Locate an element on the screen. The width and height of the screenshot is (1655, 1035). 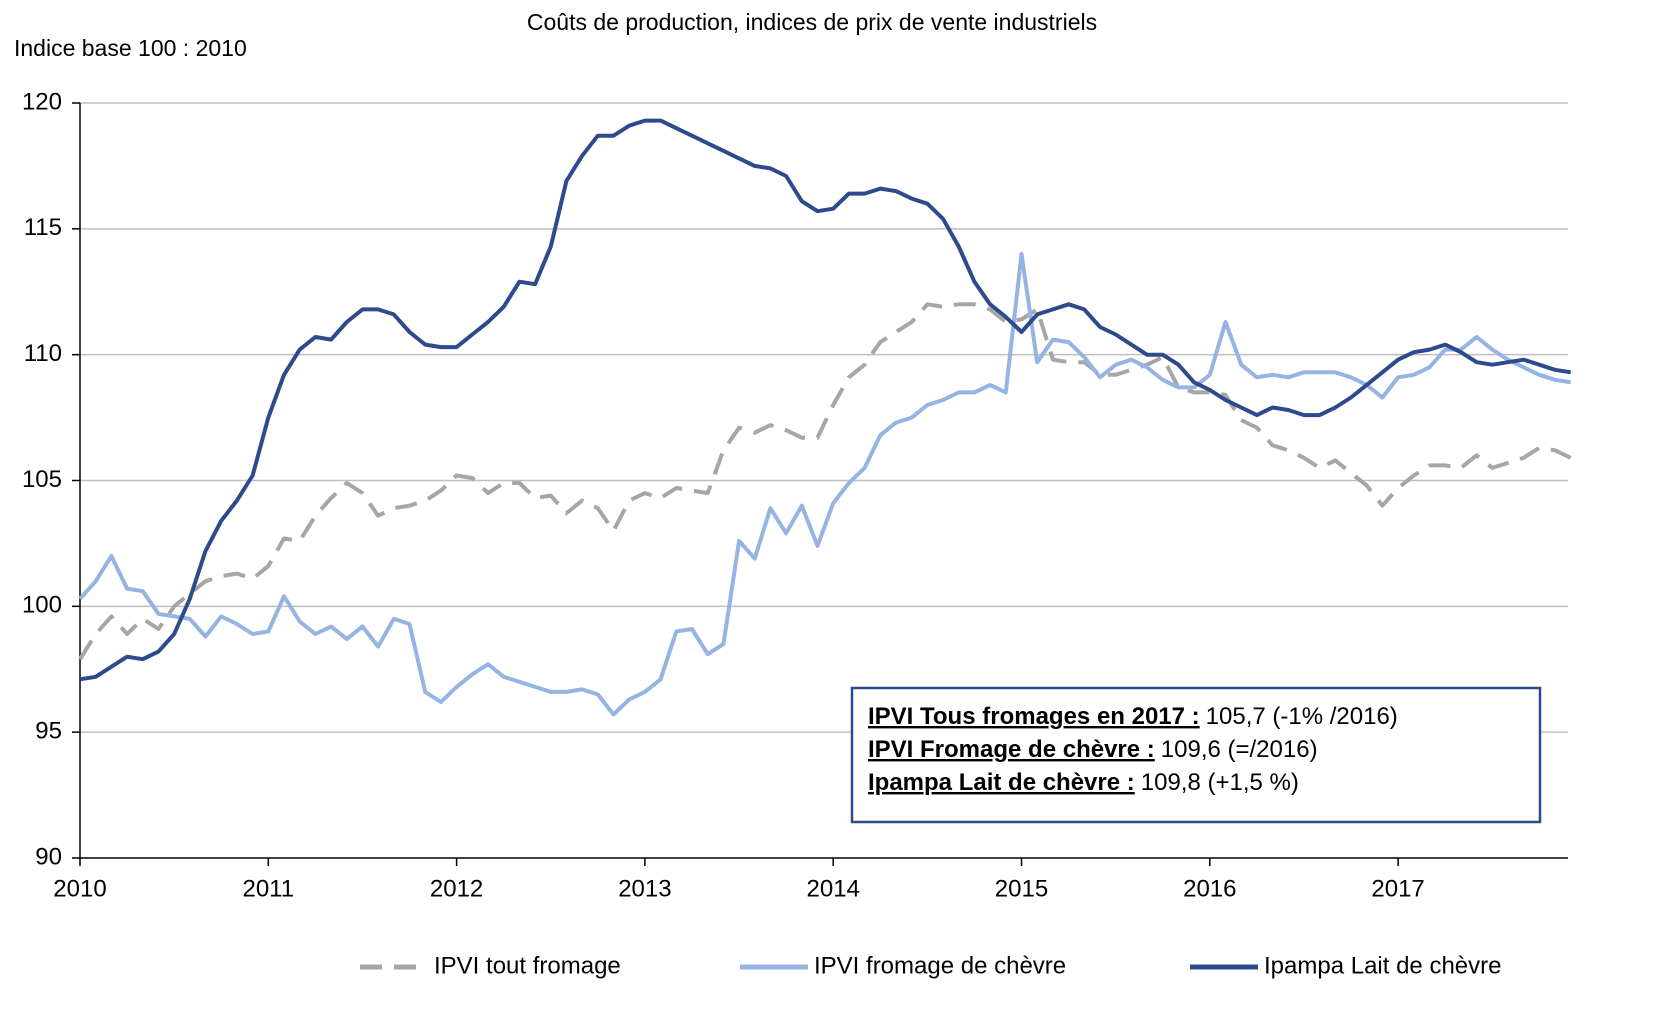
y-axis-label: Indice base 100 : 2010 is located at coordinates (130, 48).